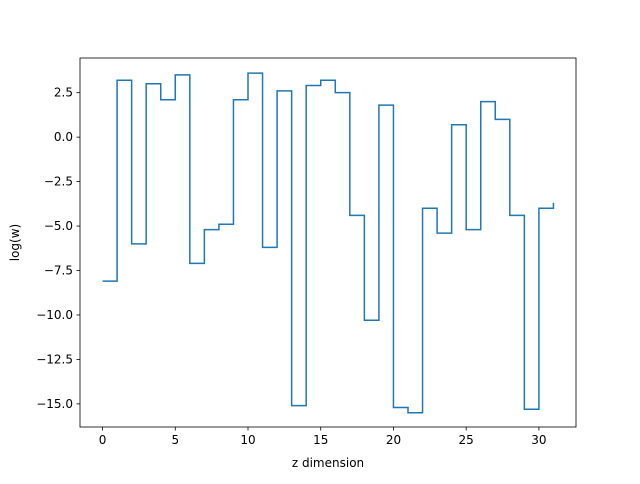 Image resolution: width=640 pixels, height=484 pixels. What do you see at coordinates (320, 440) in the screenshot?
I see `x-tick-label: 15` at bounding box center [320, 440].